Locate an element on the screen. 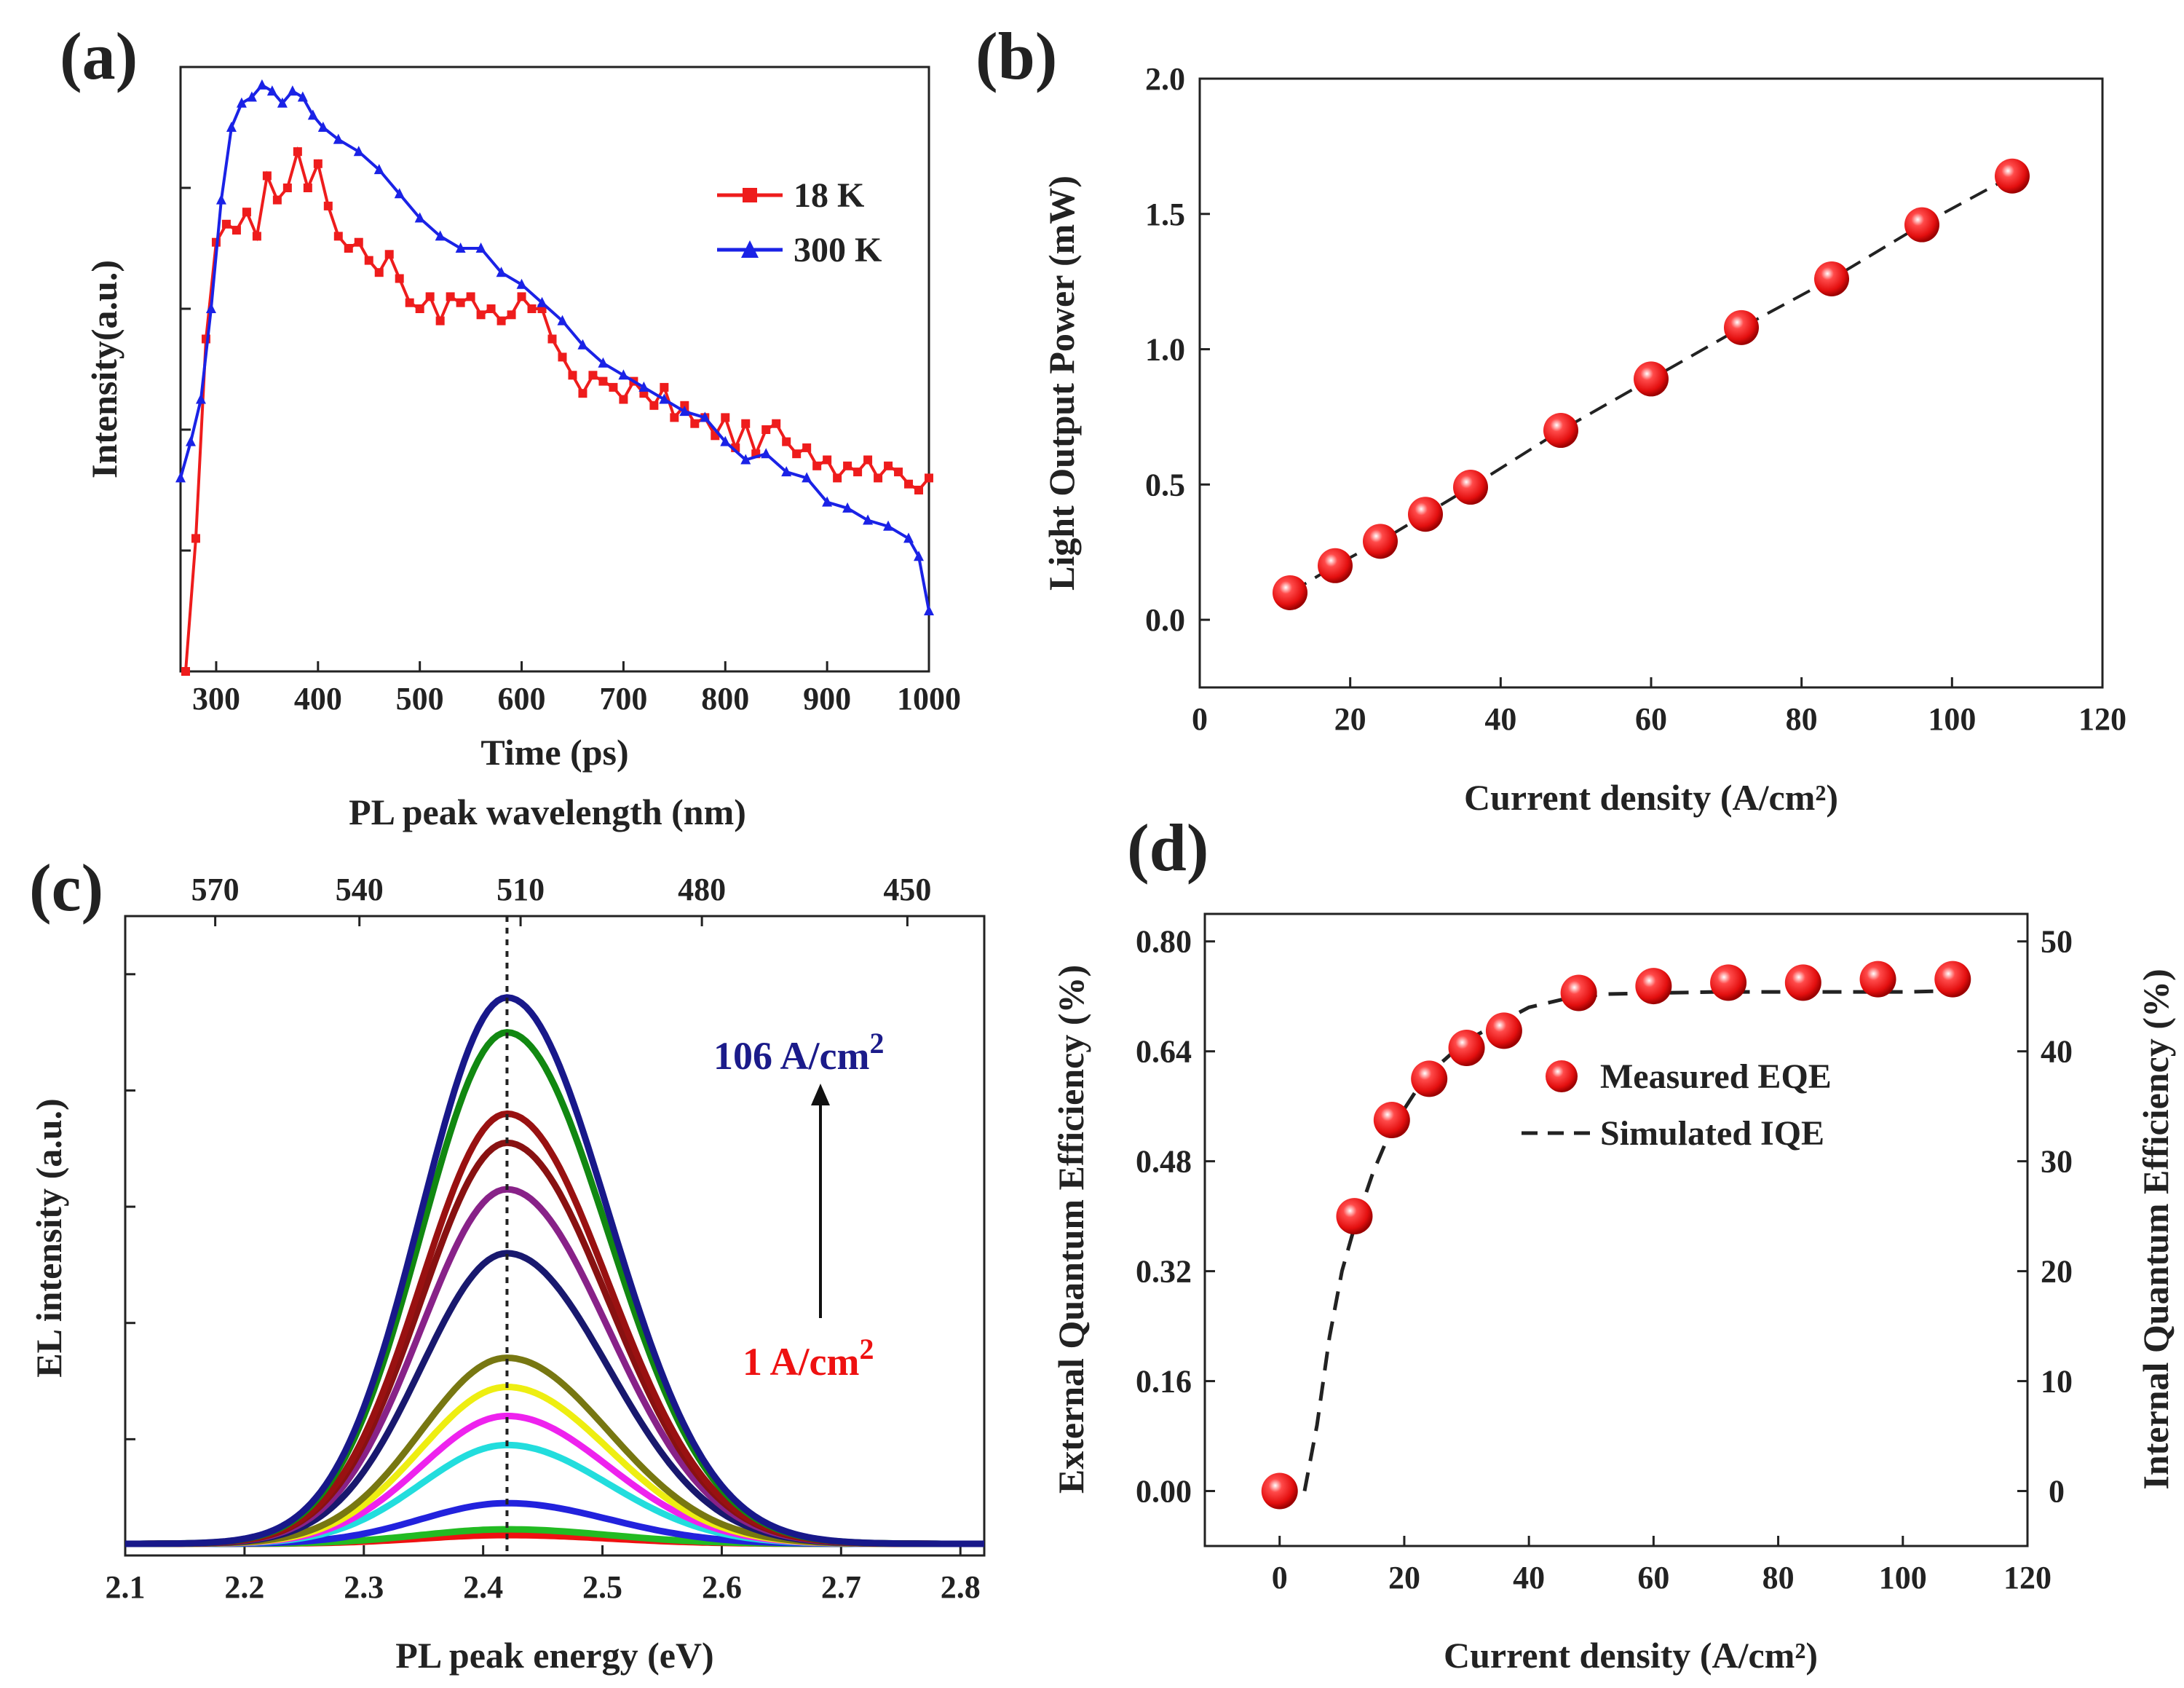 This screenshot has height=1688, width=2184. panel-d-legend: Measured EQE Simulated IQE is located at coordinates (1677, 1105).